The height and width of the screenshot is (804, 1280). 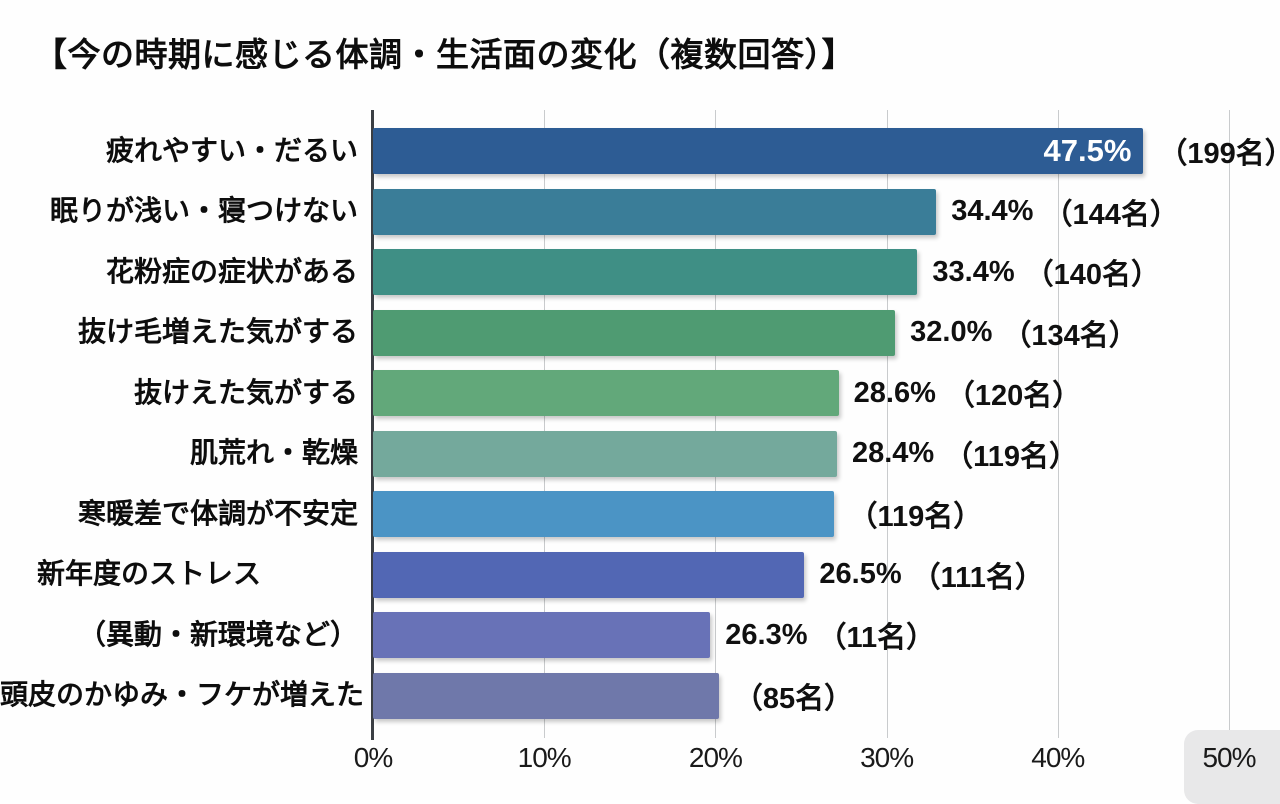 I want to click on bar-row: 抜けえた気がする 28.6% （120名）, so click(x=640, y=393).